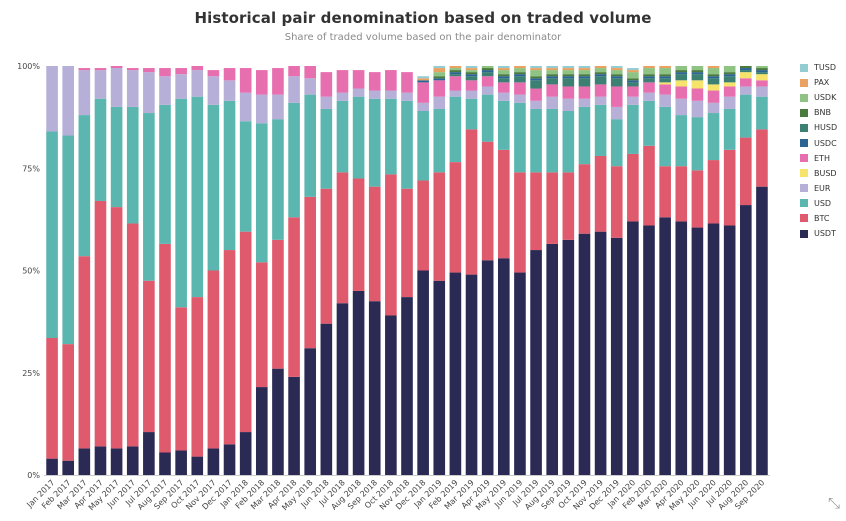 Image resolution: width=846 pixels, height=521 pixels. I want to click on legend-item-usdk: USDK, so click(822, 97).